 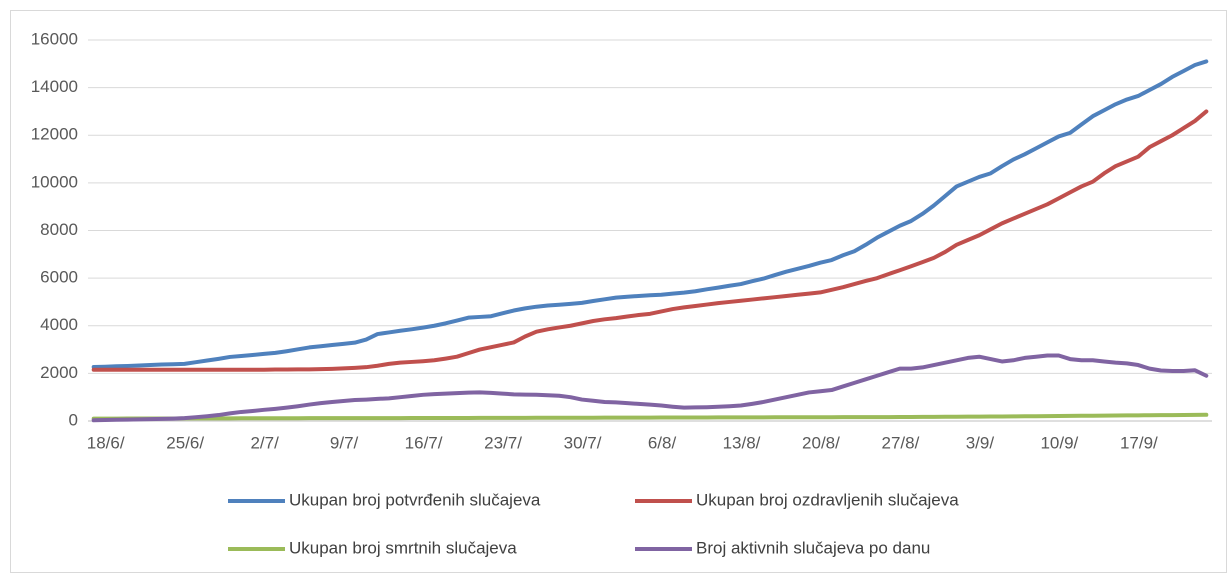 I want to click on y-tick-label: 16000, so click(x=54, y=38).